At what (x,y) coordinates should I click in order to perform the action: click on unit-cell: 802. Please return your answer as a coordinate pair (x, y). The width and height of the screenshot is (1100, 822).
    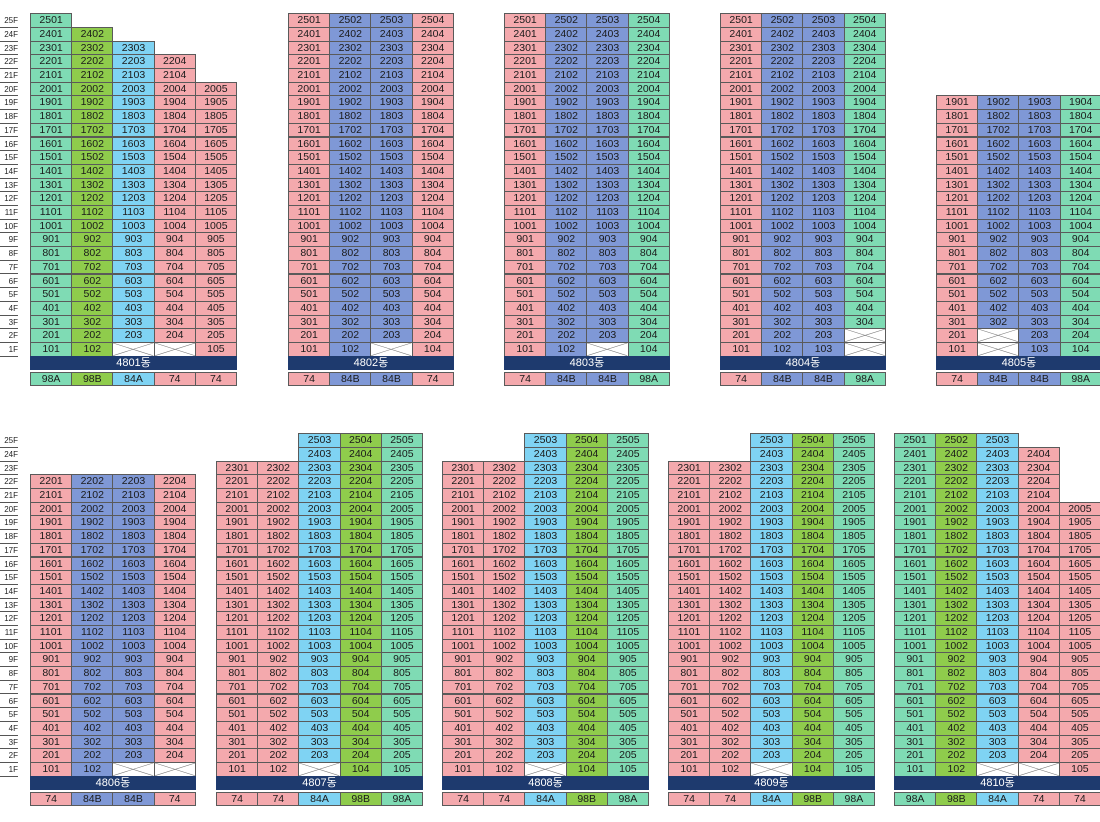
    Looking at the image, I should click on (278, 673).